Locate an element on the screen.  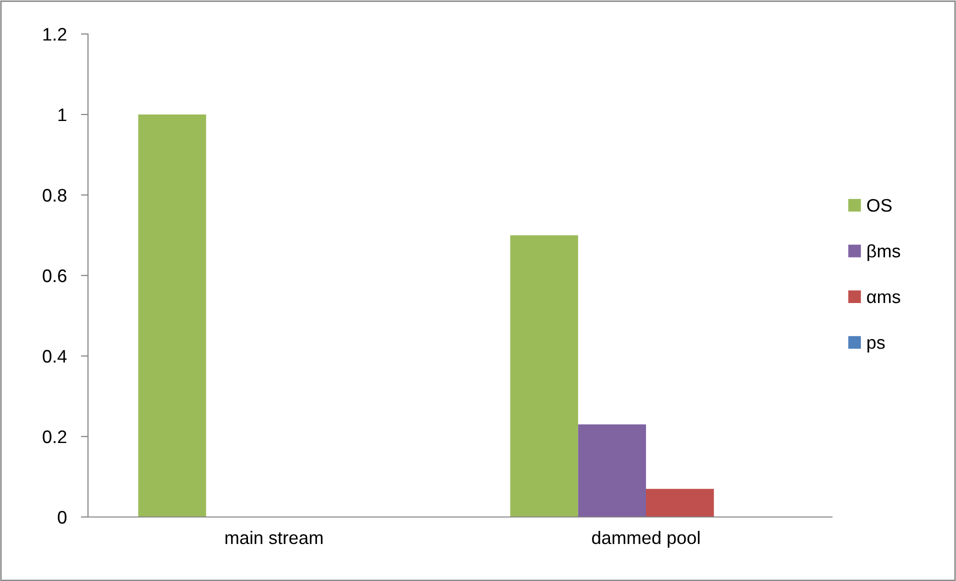
legend-label: αms is located at coordinates (883, 298).